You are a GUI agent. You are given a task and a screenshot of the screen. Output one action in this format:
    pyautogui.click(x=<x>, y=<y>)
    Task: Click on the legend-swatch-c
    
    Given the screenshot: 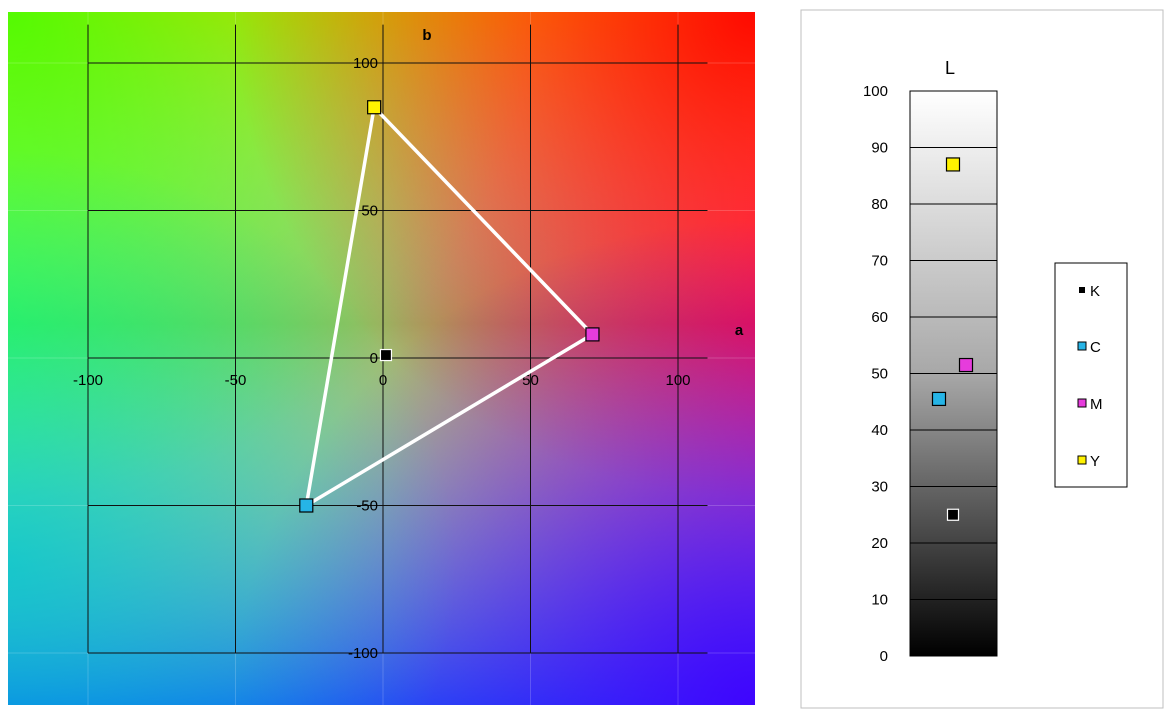 What is the action you would take?
    pyautogui.click(x=1082, y=346)
    